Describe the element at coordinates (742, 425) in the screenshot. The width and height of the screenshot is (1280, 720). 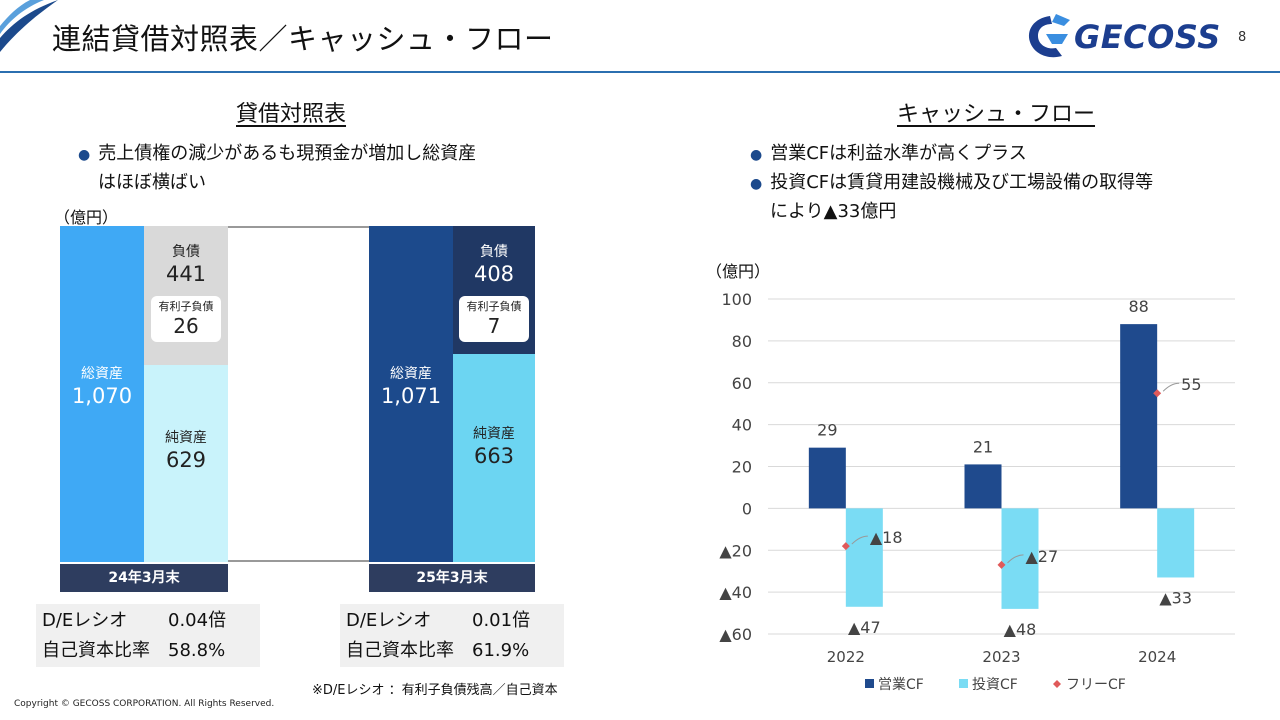
I see `y-tick-label: 40` at that location.